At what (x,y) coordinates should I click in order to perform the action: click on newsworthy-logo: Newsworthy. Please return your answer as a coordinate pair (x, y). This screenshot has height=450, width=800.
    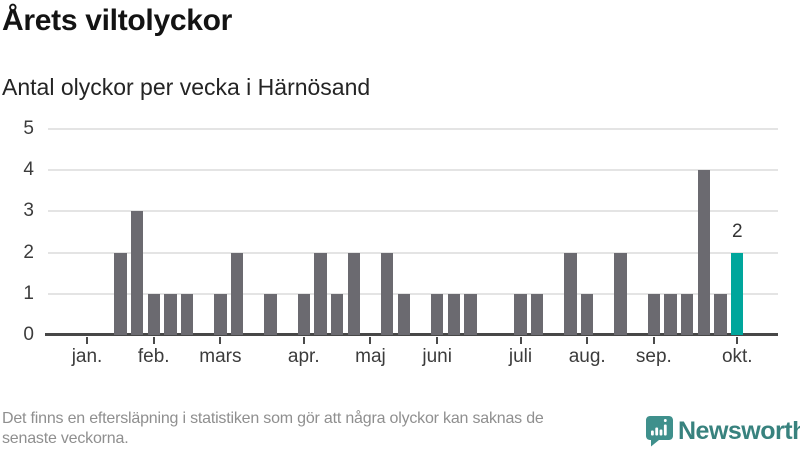
    Looking at the image, I should click on (723, 432).